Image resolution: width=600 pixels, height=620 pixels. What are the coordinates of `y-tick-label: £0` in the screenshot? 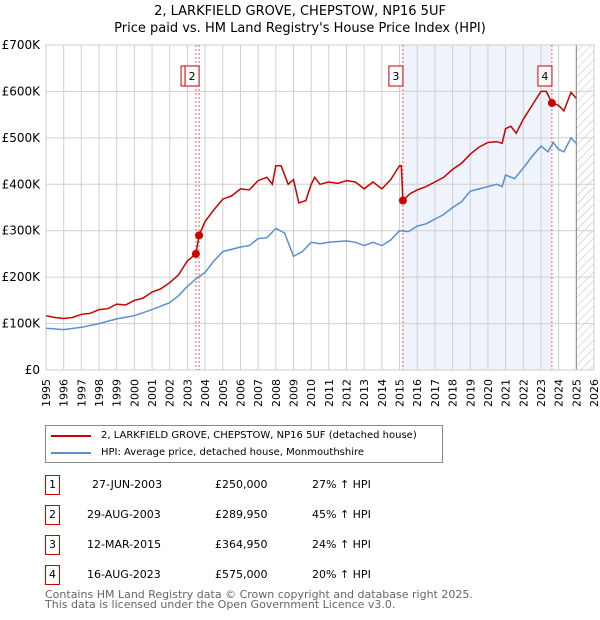 It's located at (32, 370).